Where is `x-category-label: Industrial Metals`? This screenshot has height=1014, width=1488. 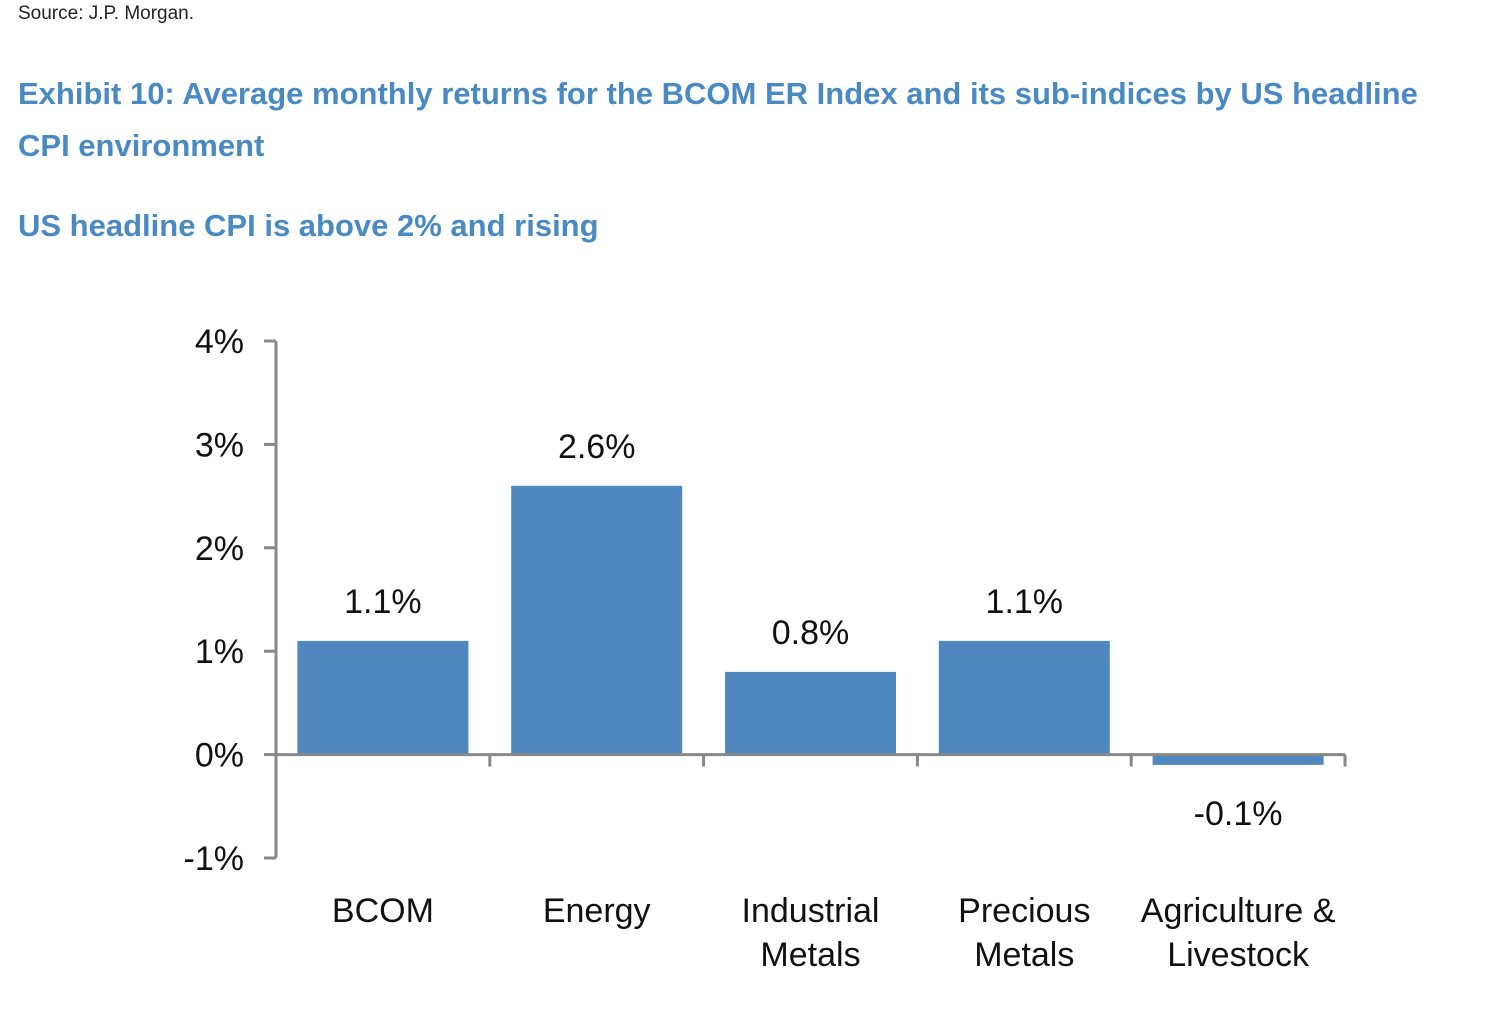
x-category-label: Industrial Metals is located at coordinates (811, 933).